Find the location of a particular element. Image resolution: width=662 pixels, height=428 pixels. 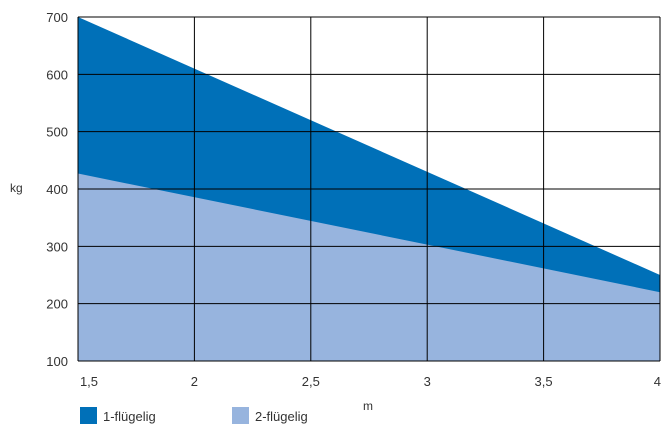

x-tick-label: 2 is located at coordinates (194, 381).